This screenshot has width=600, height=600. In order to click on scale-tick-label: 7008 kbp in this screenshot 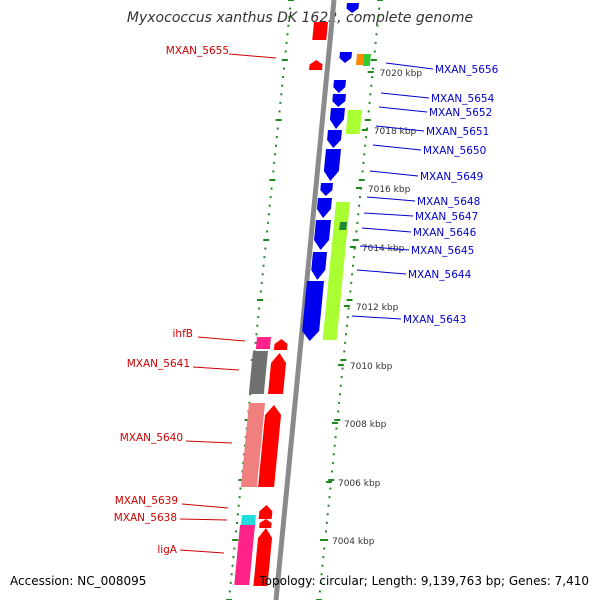, I will do `click(365, 425)`.